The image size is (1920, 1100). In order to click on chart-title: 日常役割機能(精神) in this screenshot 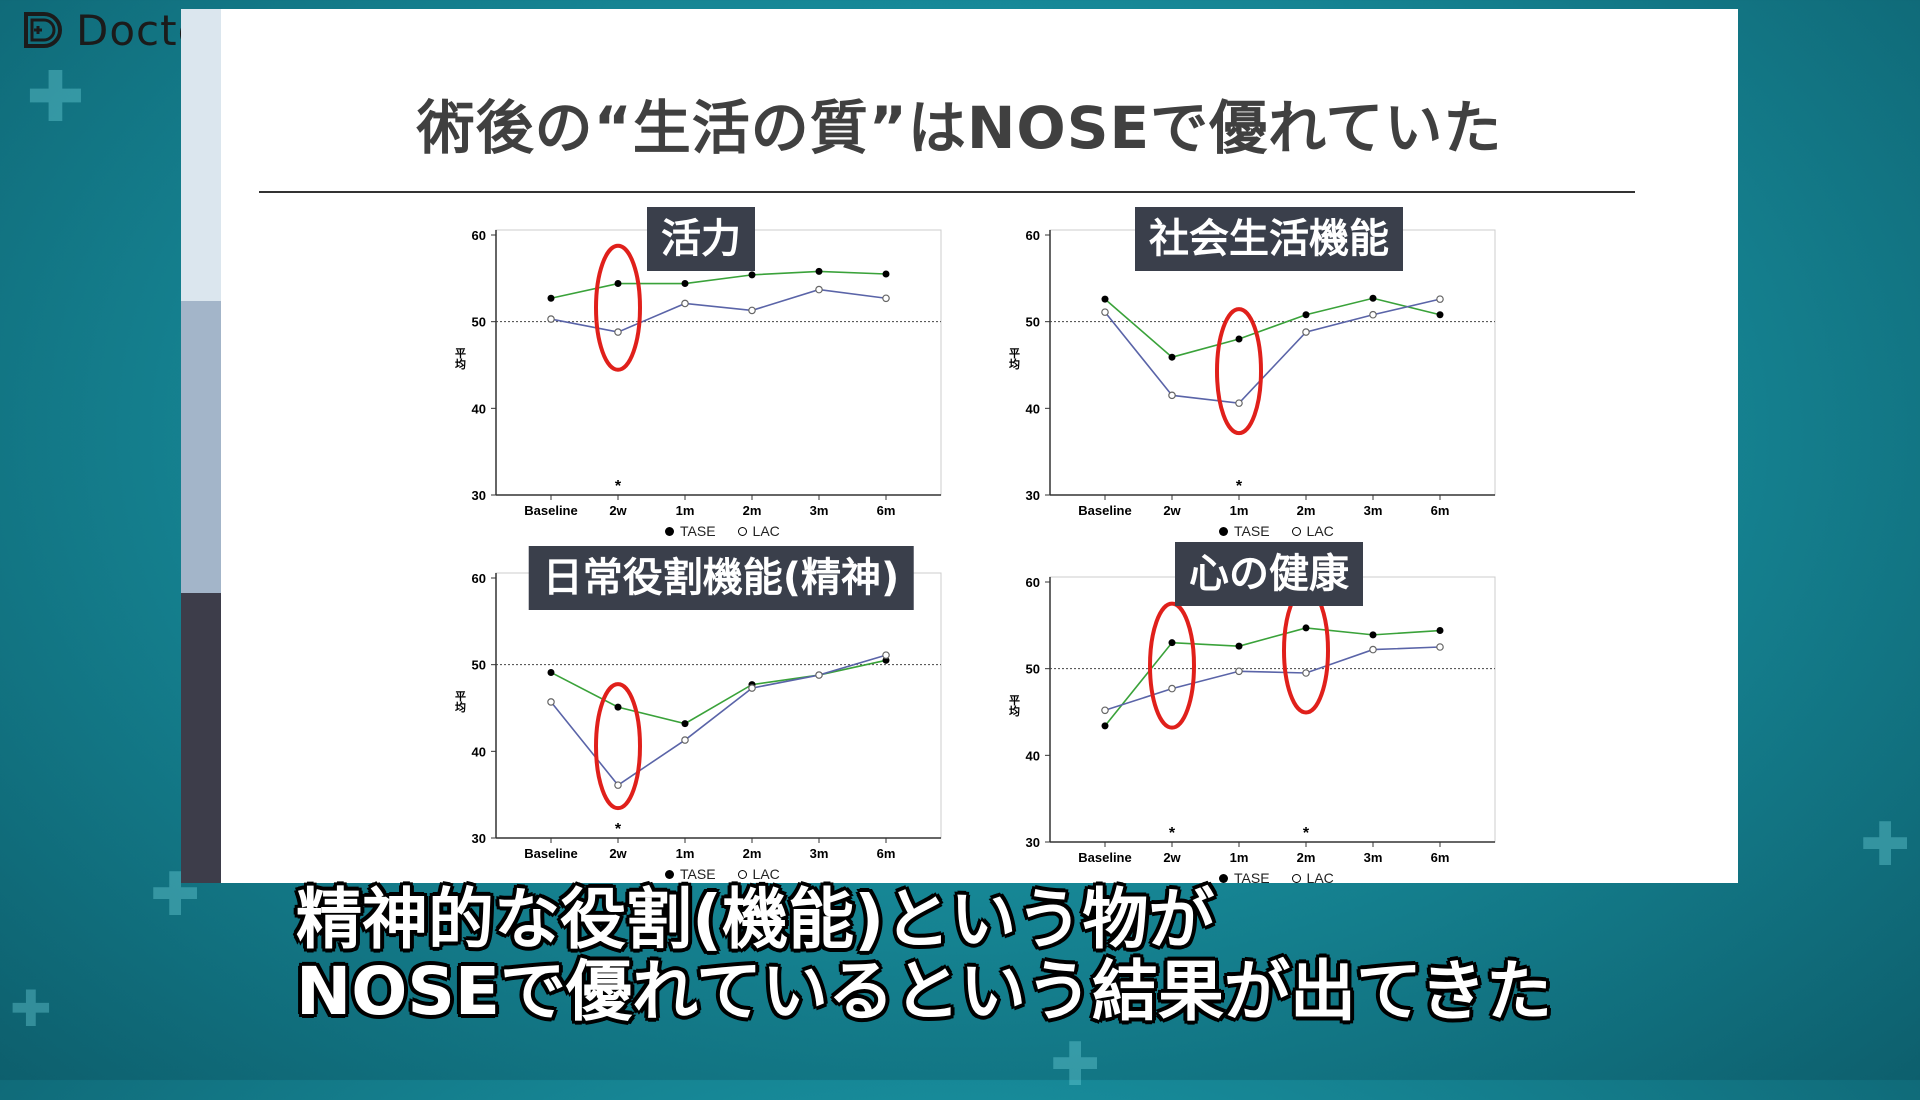, I will do `click(721, 578)`.